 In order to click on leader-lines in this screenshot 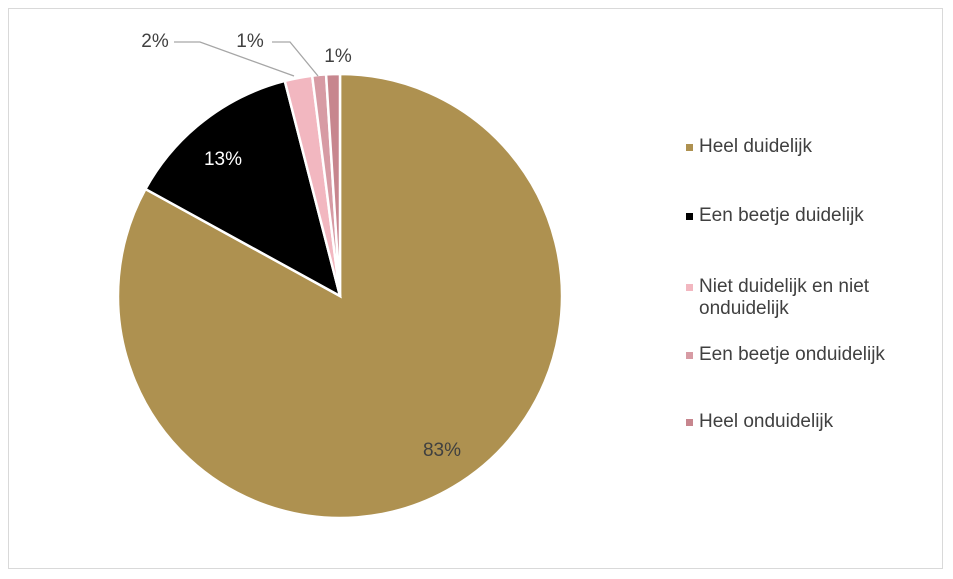, I will do `click(246, 59)`.